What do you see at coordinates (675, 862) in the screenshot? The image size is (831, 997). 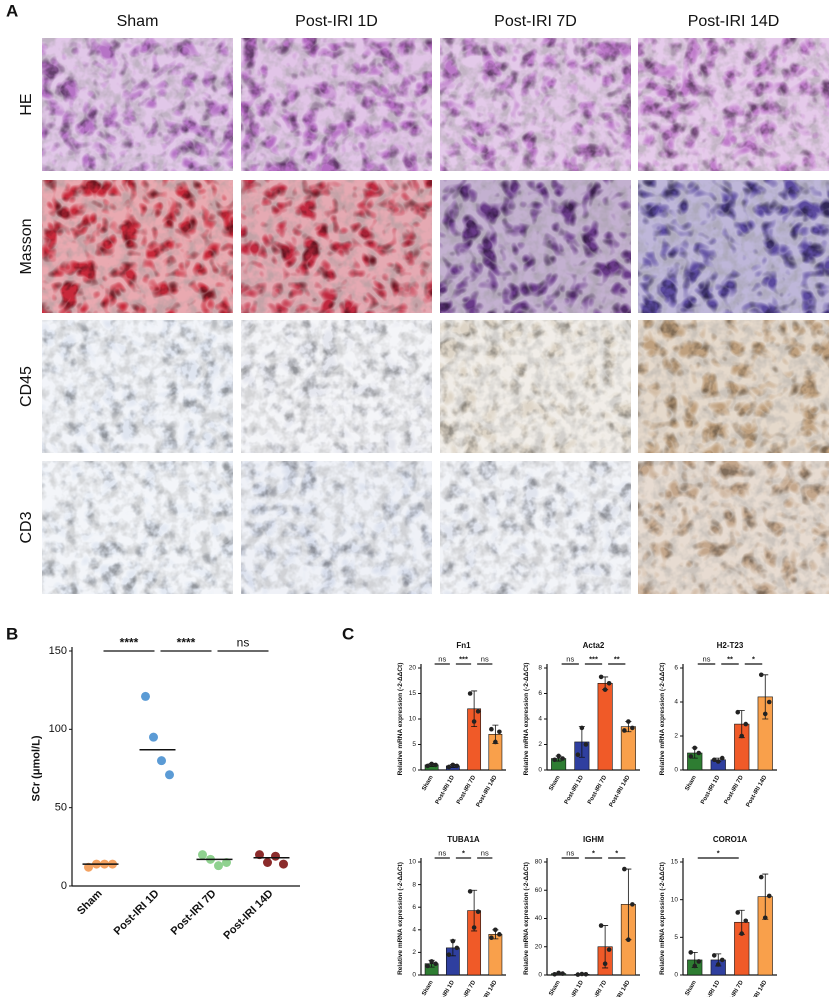 I see `y-tick-label: 15` at bounding box center [675, 862].